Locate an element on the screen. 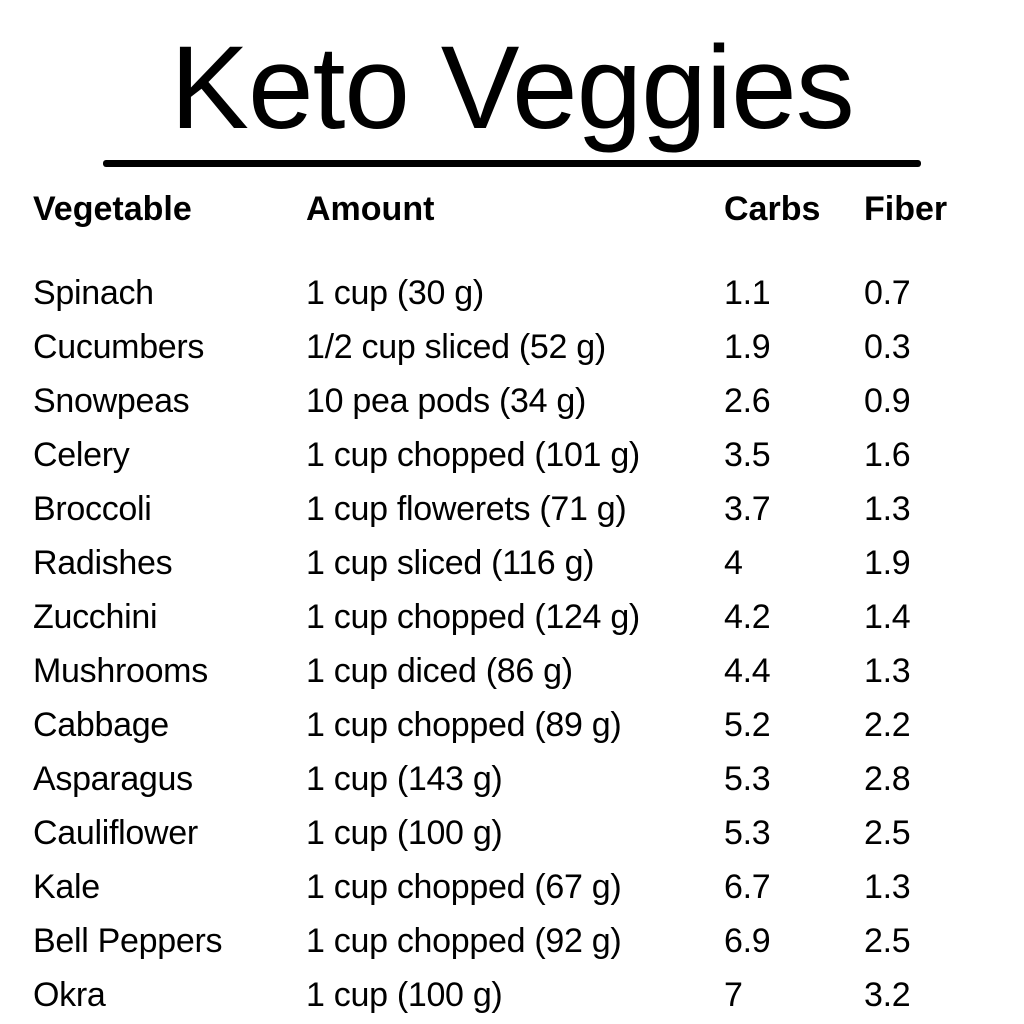 The height and width of the screenshot is (1024, 1024). title-divider is located at coordinates (512, 163).